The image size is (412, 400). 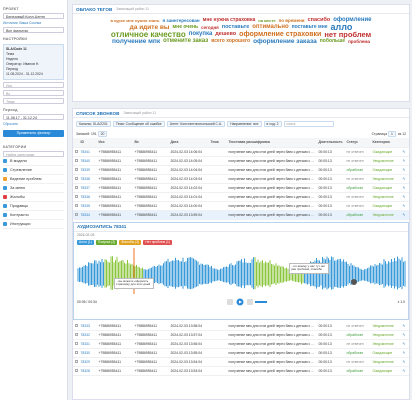 What do you see at coordinates (308, 124) in the screenshot?
I see `search-input: поиск` at bounding box center [308, 124].